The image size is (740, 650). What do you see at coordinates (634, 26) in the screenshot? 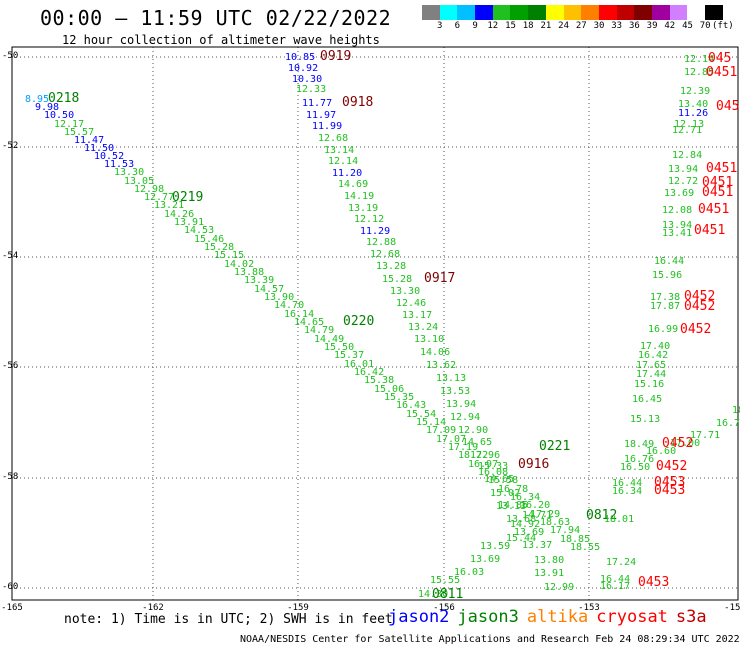
I see `color-scale-label: 36` at bounding box center [634, 26].